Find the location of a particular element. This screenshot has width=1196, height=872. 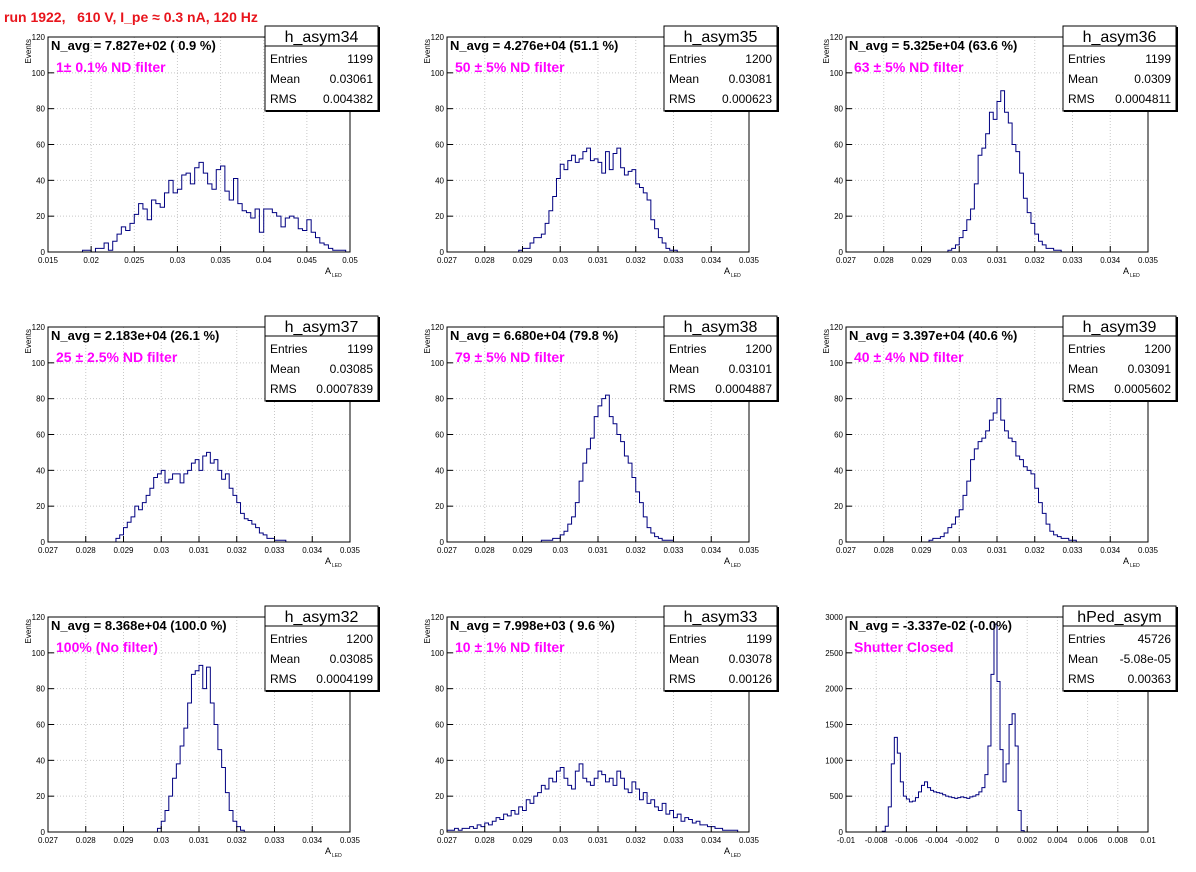

histogram-name: h_asym35 is located at coordinates (721, 37).